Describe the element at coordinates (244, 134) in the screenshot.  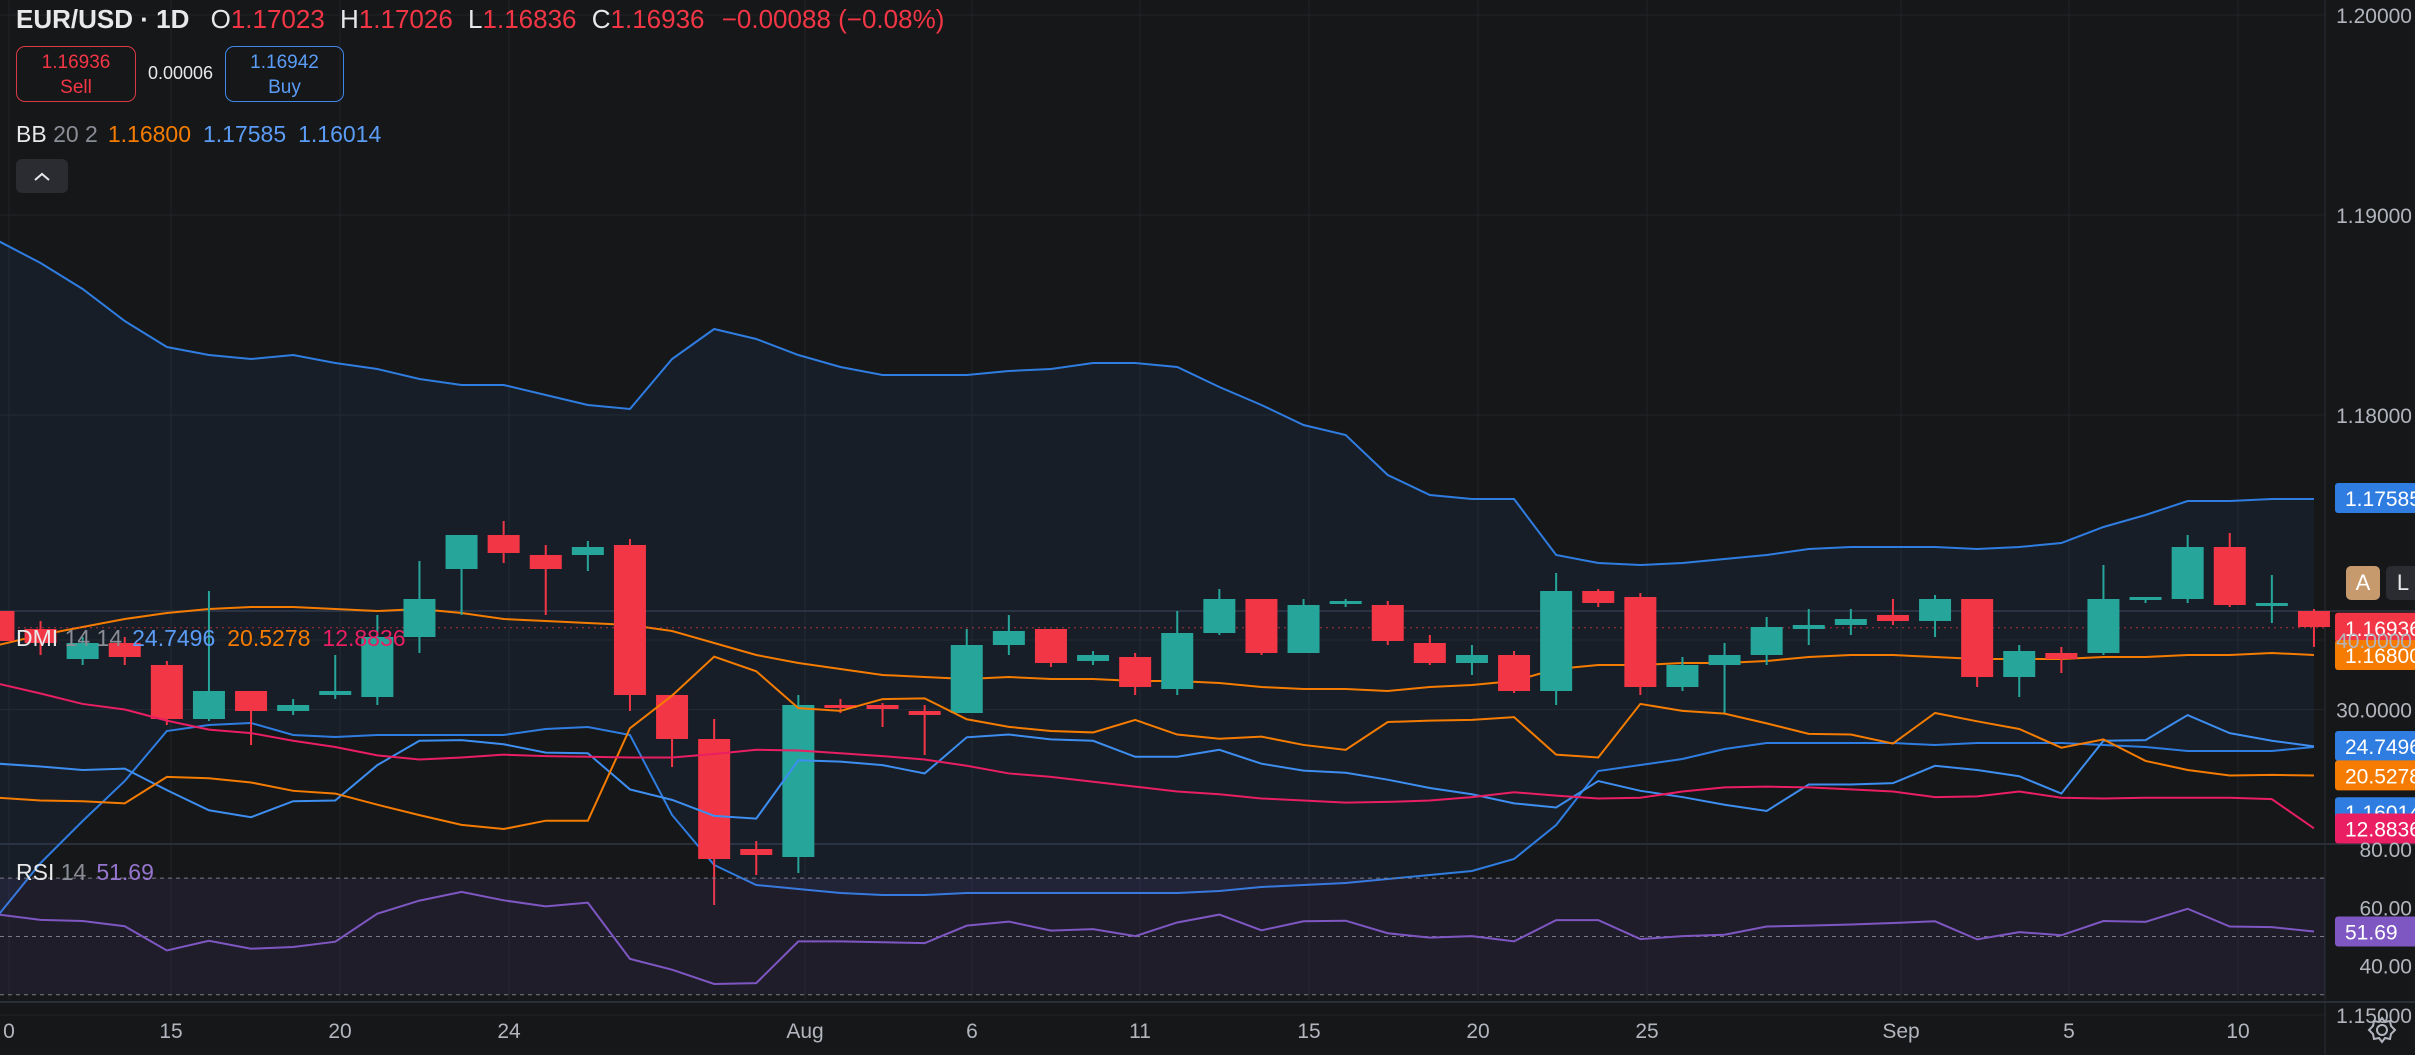
I see `bb-upper-value: 1.17585` at that location.